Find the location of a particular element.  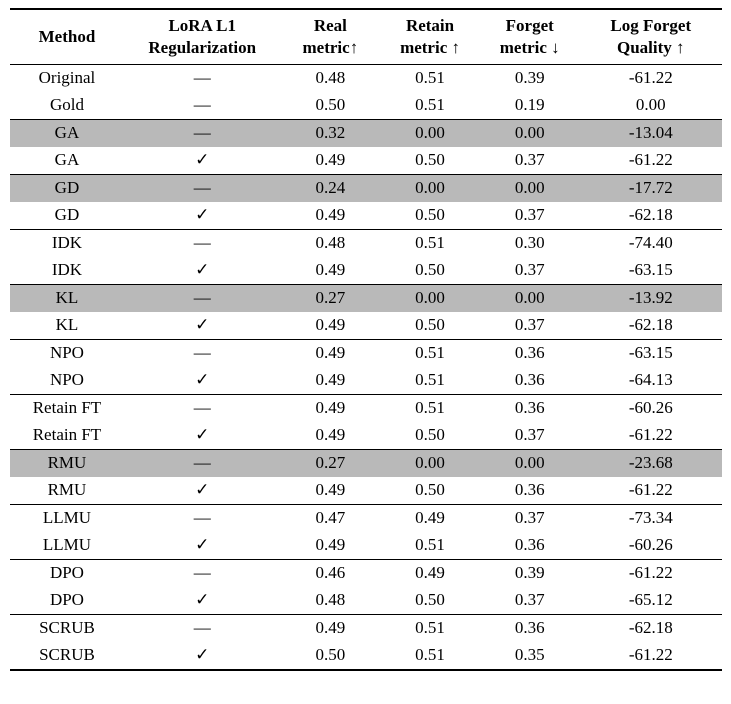

column-header-line: Retain is located at coordinates (430, 25).